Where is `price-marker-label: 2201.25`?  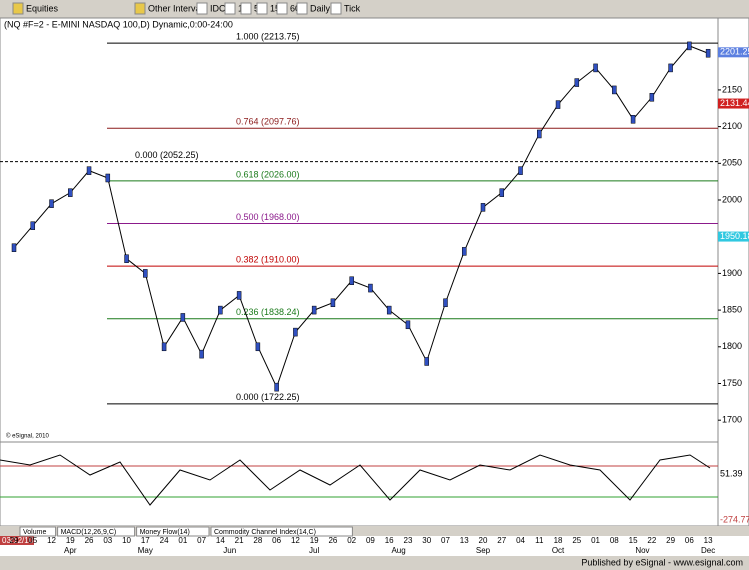
price-marker-label: 2201.25 is located at coordinates (734, 52).